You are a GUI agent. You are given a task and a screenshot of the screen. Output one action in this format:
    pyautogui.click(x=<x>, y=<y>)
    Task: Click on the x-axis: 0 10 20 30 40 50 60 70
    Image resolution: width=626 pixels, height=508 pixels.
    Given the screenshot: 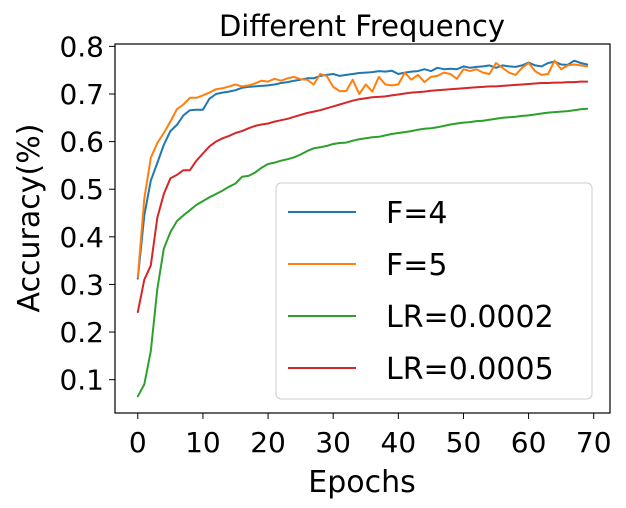 What is the action you would take?
    pyautogui.click(x=370, y=436)
    